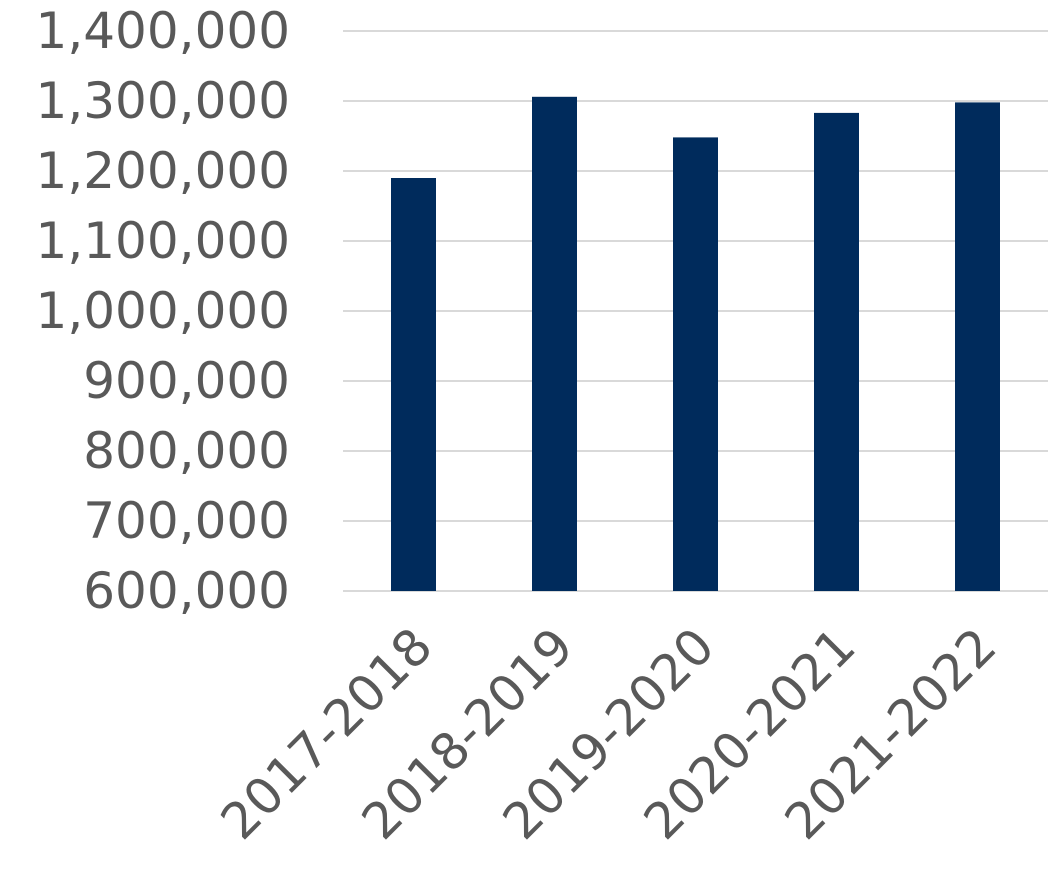 This screenshot has width=1048, height=872. I want to click on bar-2018-2019, so click(554, 344).